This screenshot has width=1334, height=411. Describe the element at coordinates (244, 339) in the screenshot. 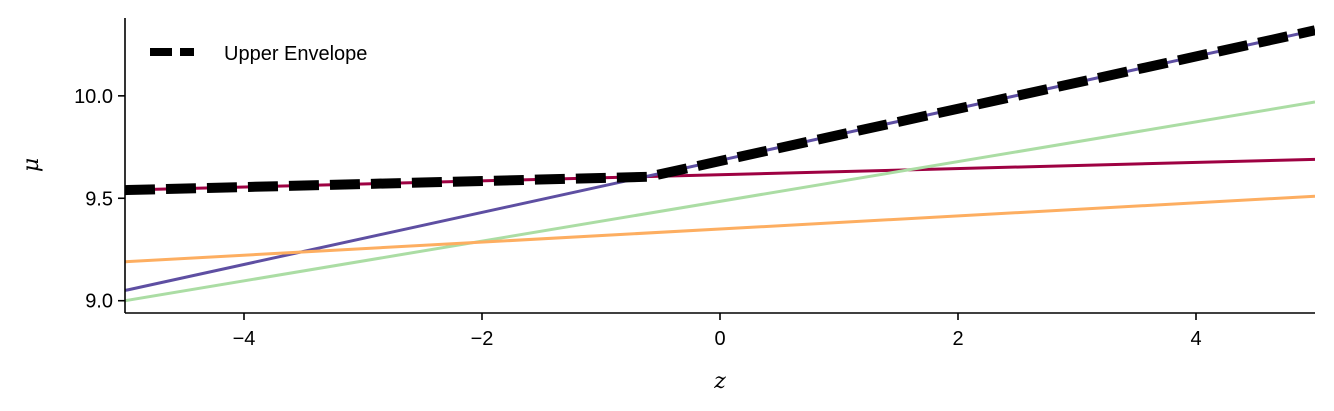

I see `x-tick-label: −4` at that location.